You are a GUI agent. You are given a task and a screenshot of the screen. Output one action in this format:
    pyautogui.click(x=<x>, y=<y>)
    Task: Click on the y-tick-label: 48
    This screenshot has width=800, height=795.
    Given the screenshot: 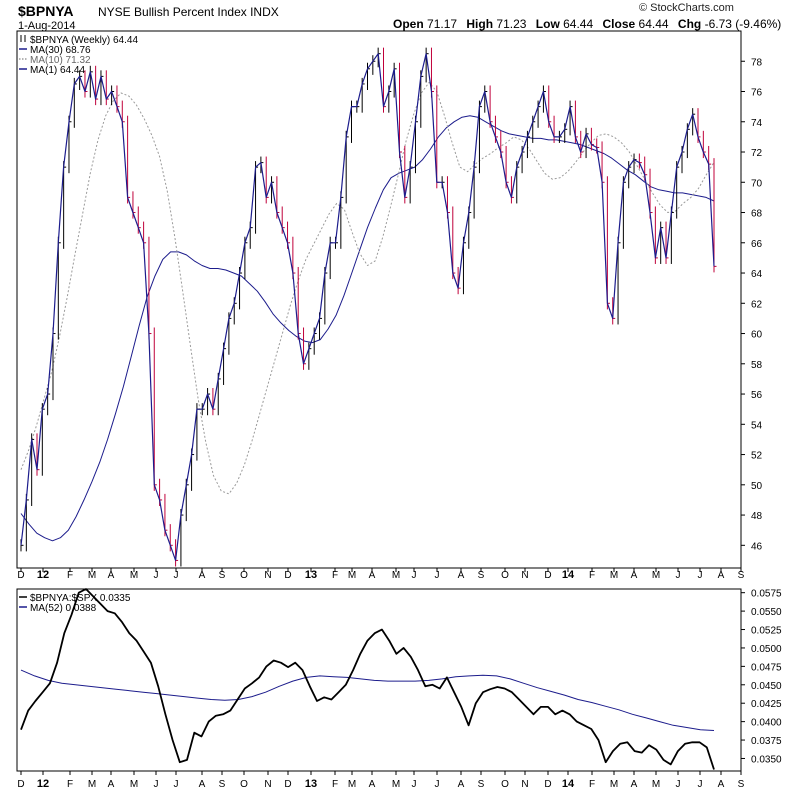 What is the action you would take?
    pyautogui.click(x=757, y=516)
    